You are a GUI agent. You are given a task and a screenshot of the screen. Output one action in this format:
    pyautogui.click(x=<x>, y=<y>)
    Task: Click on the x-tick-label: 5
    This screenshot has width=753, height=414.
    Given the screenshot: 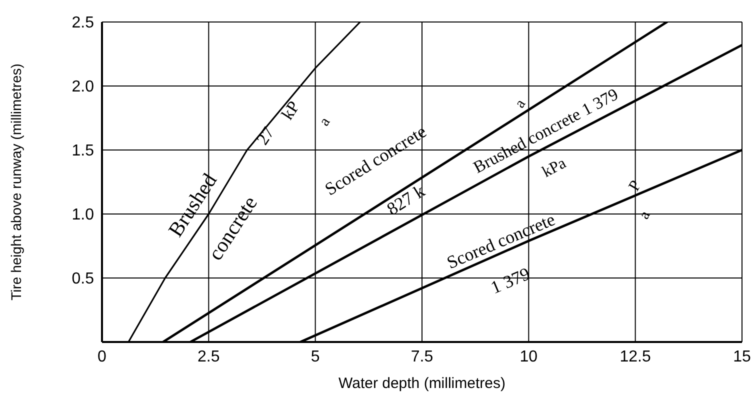 What is the action you would take?
    pyautogui.click(x=315, y=357)
    